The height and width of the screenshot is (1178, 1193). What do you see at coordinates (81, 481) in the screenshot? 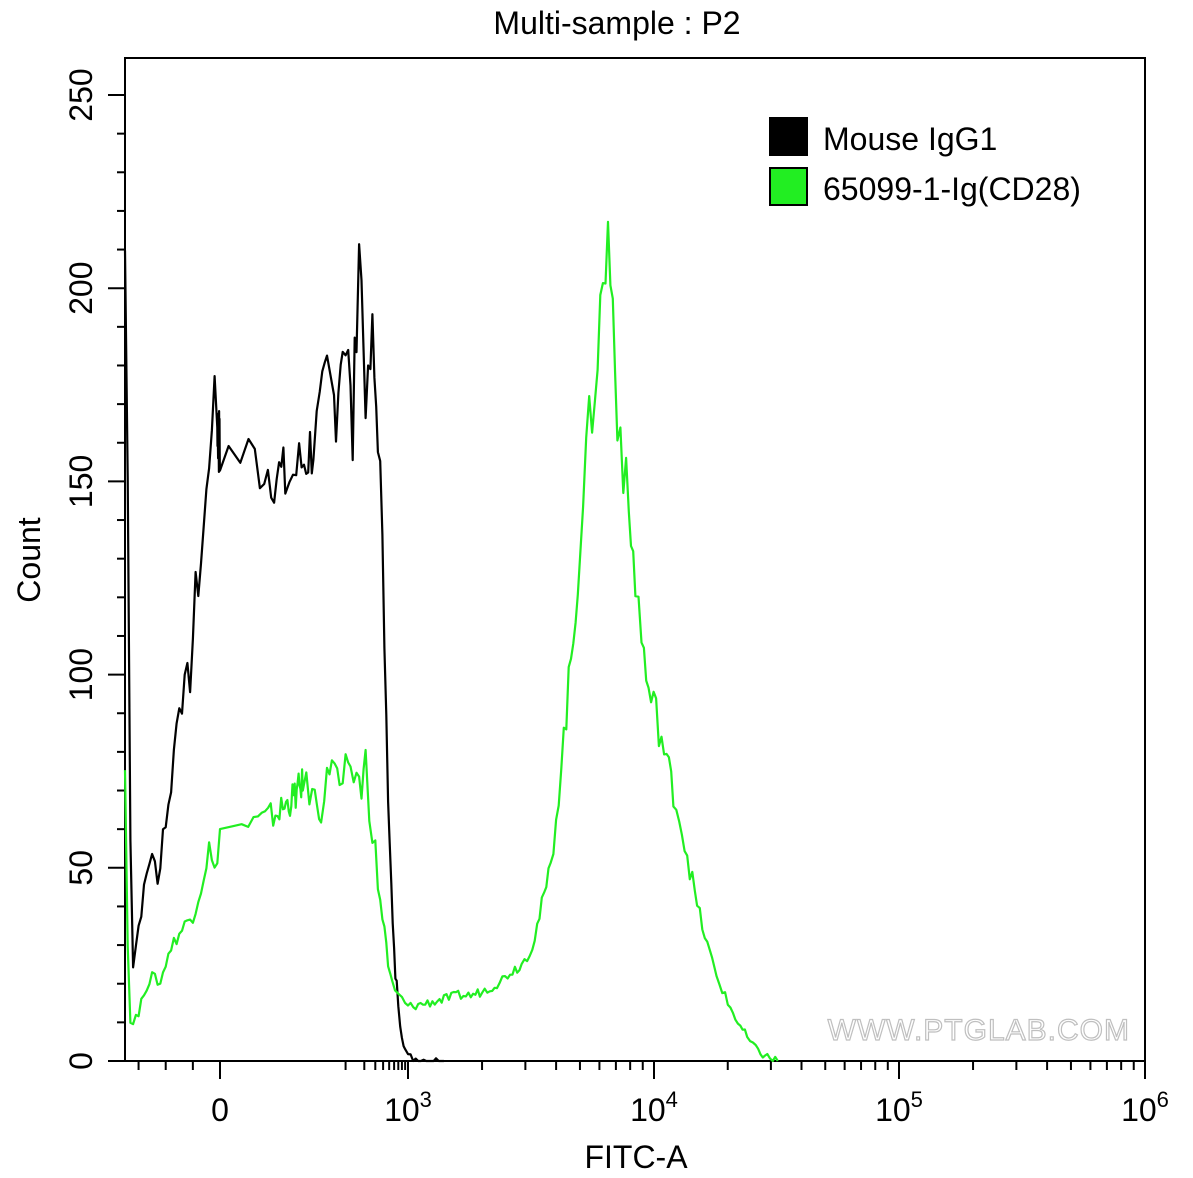
I see `y-tick-label: 150` at bounding box center [81, 481].